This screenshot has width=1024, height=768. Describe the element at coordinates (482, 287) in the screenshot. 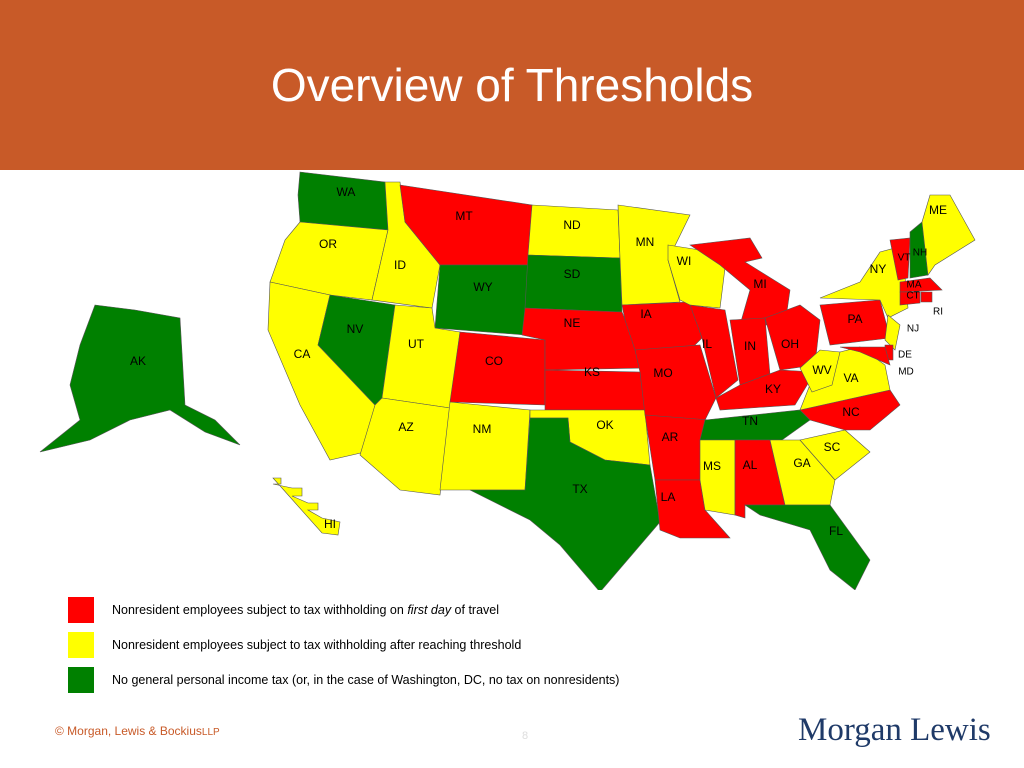

I see `state-label: WY` at that location.